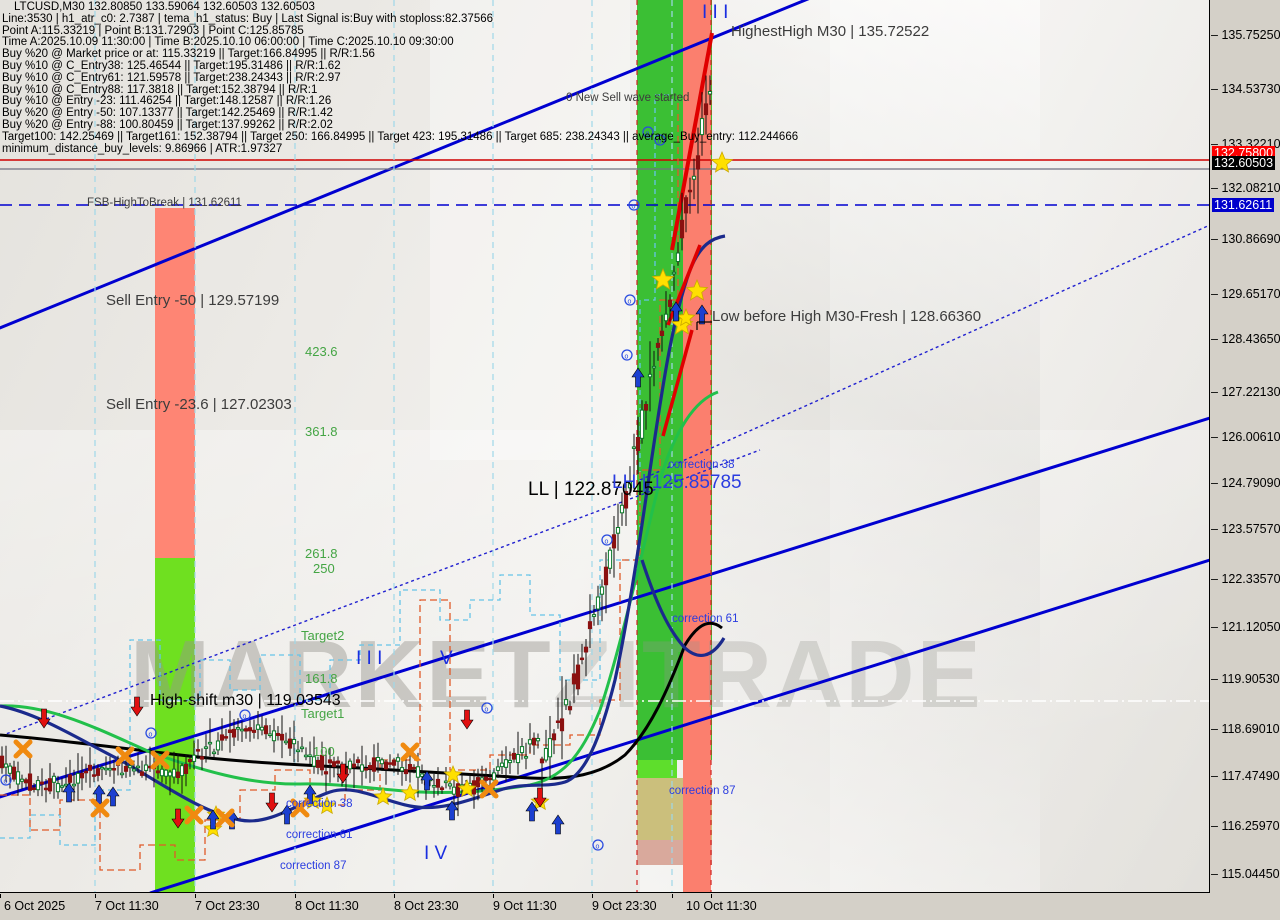  Describe the element at coordinates (591, 489) in the screenshot. I see `lower-low-label: LL | 122.87045` at that location.